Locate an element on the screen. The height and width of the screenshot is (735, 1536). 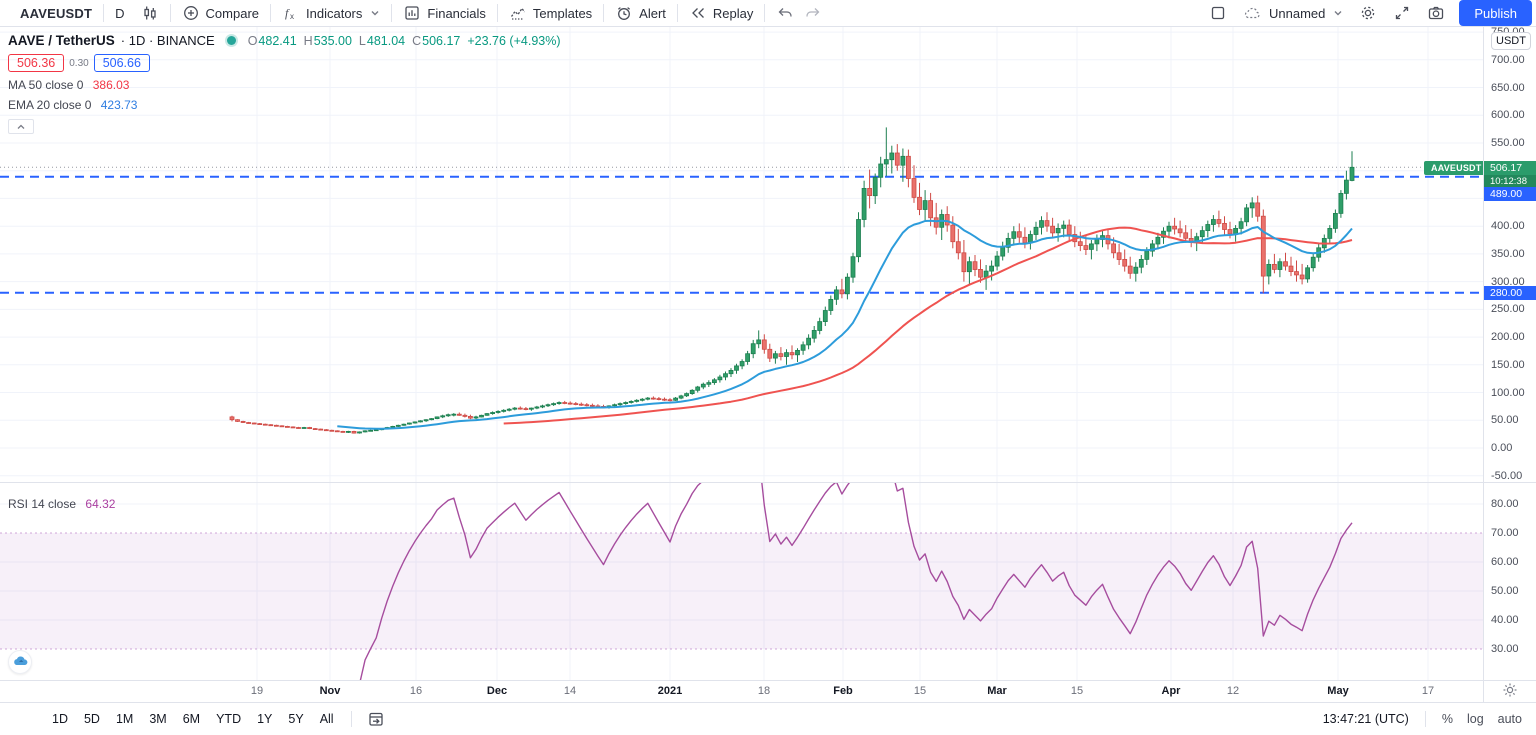
range-1y-button: 1Y is located at coordinates (265, 719).